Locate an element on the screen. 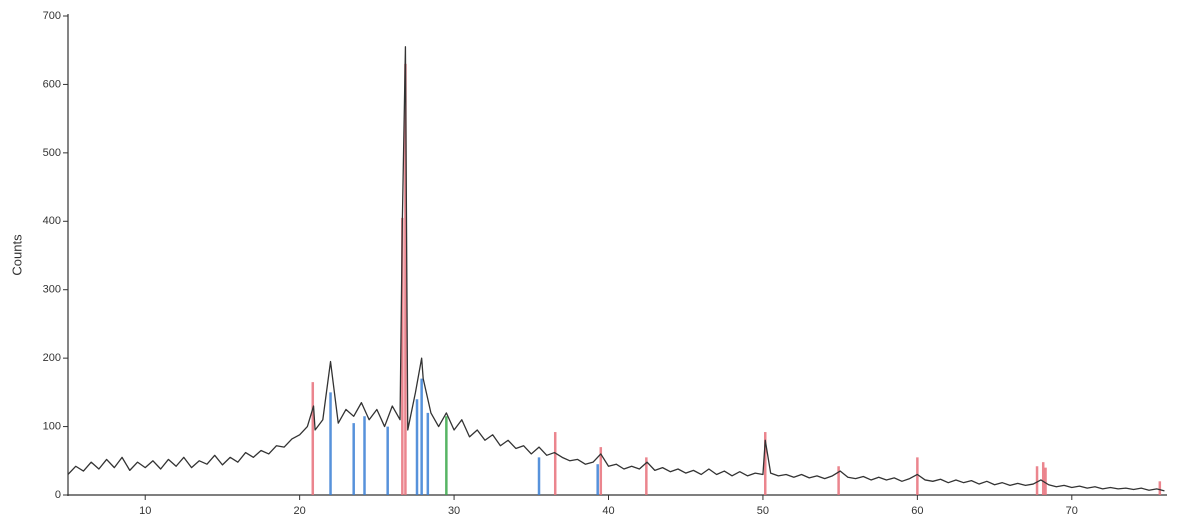 This screenshot has width=1183, height=524. y-tick-label: 400 is located at coordinates (52, 221).